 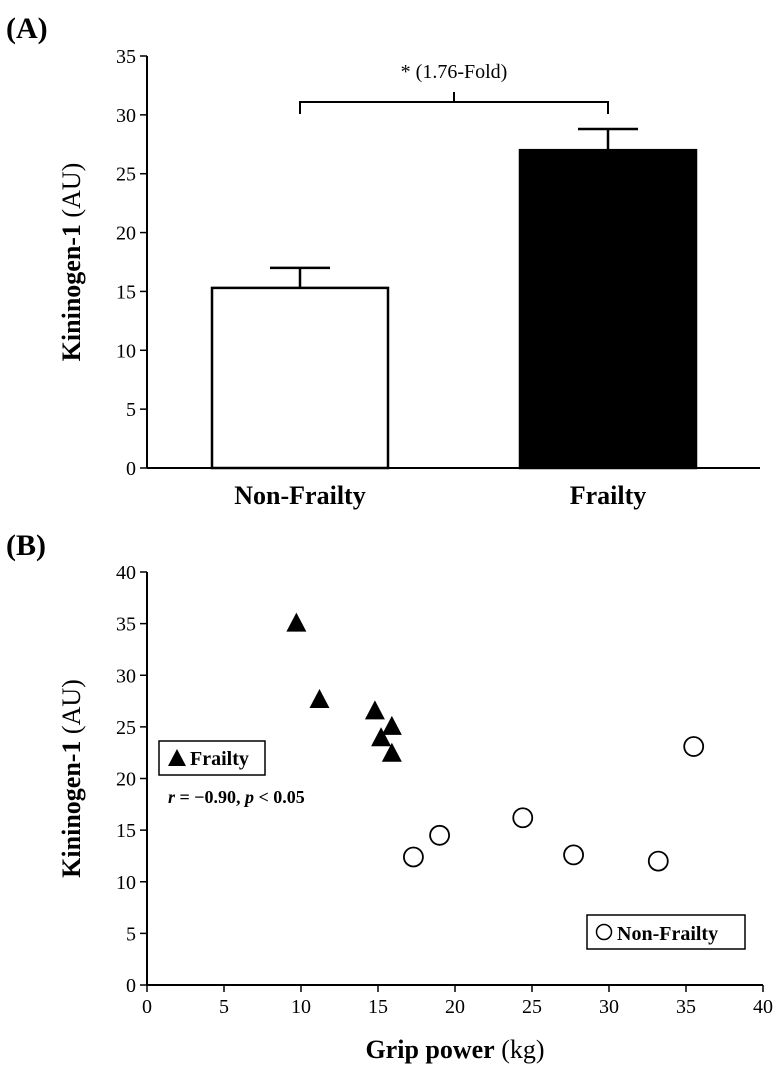 What do you see at coordinates (495, 742) in the screenshot?
I see `panel-b-points` at bounding box center [495, 742].